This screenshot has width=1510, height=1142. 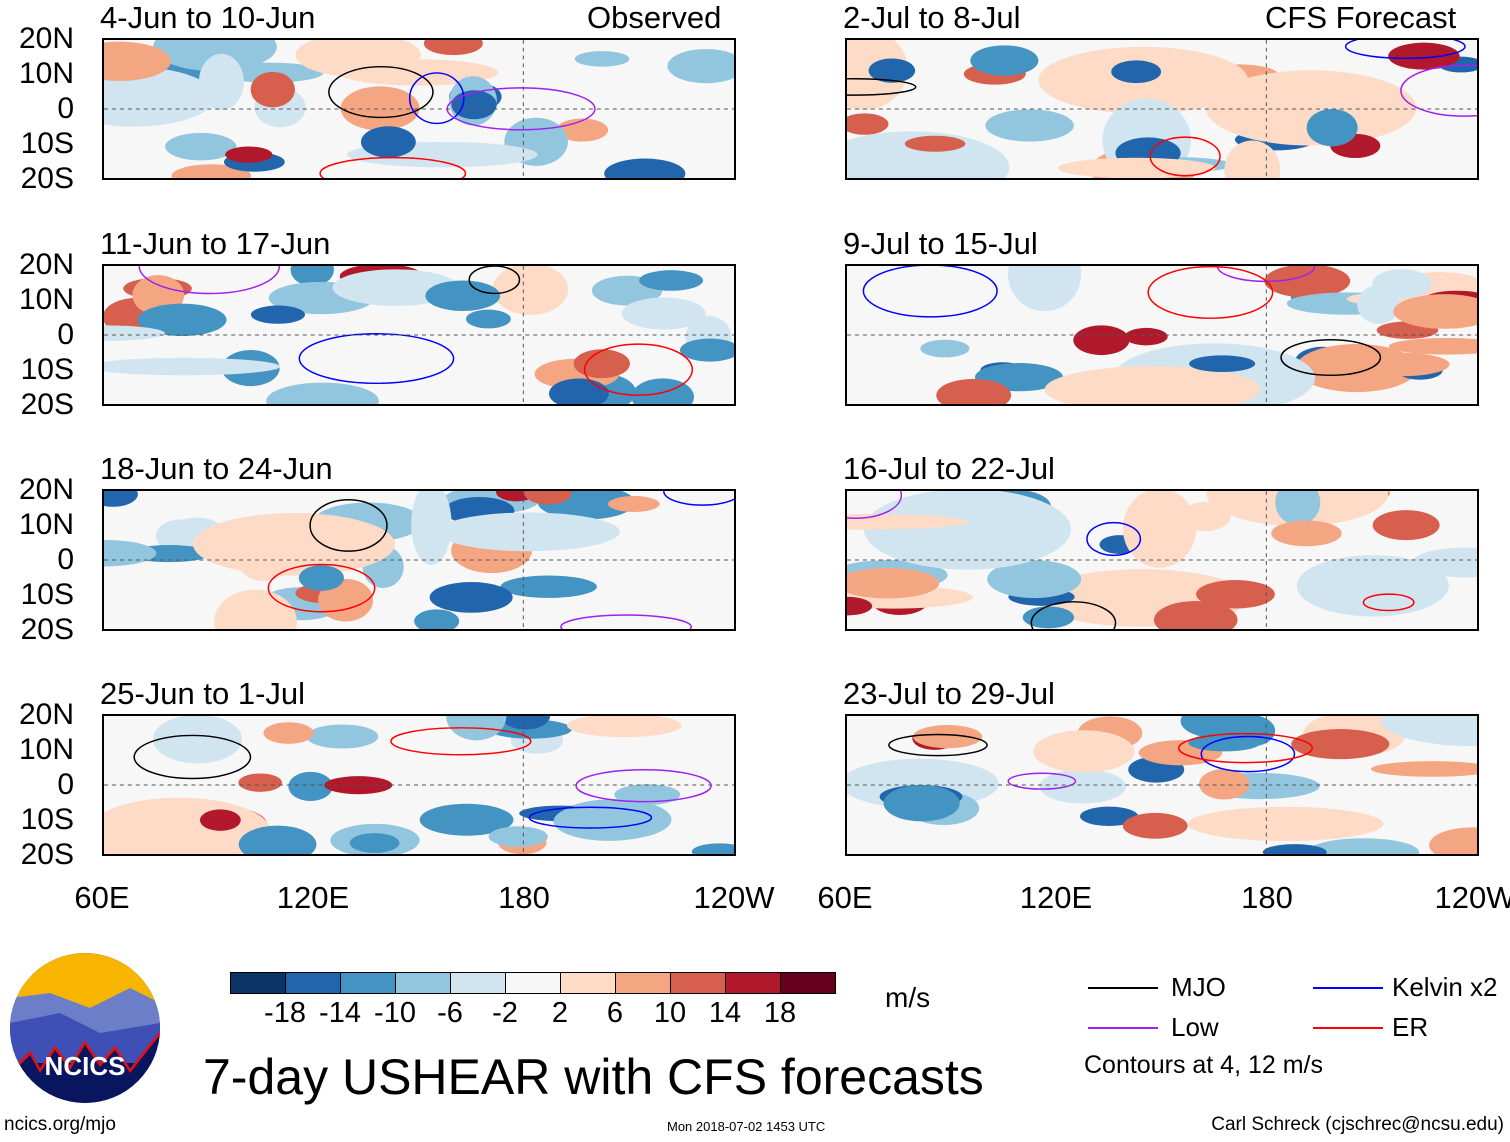 I want to click on observed-label: Observed, so click(x=654, y=17).